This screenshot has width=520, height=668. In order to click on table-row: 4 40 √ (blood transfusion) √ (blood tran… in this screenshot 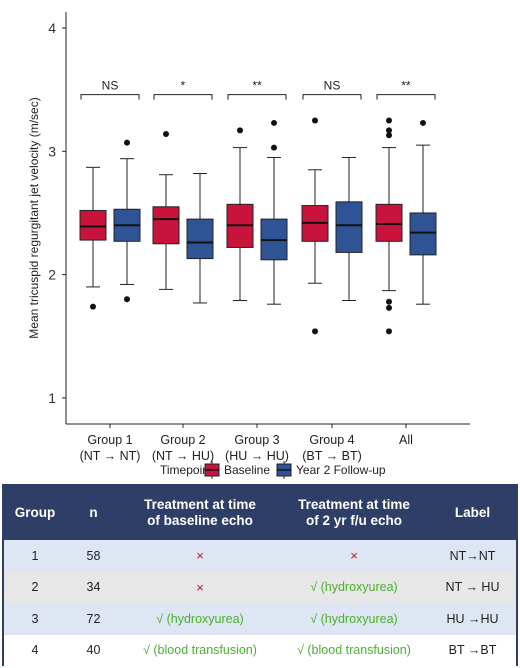, I will do `click(260, 650)`.